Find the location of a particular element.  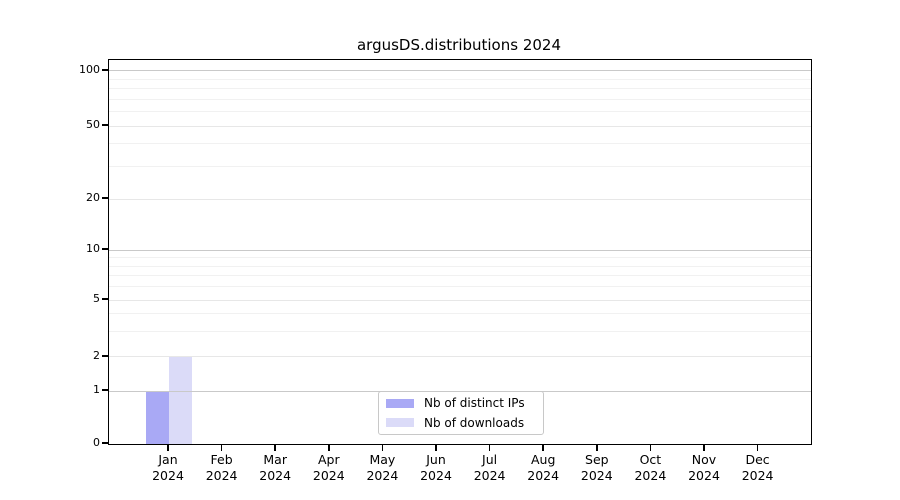

y-axis-tick-label: 0 is located at coordinates (96, 442).